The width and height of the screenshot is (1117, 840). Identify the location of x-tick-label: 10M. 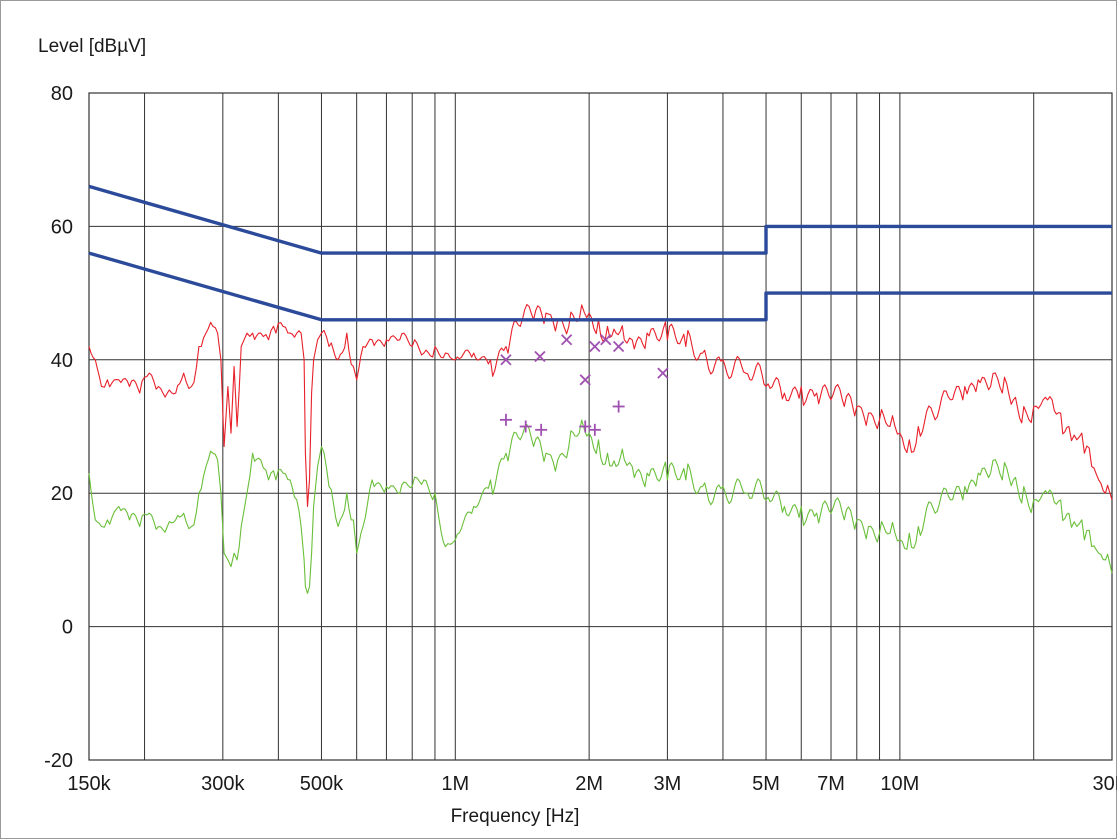
(899, 784).